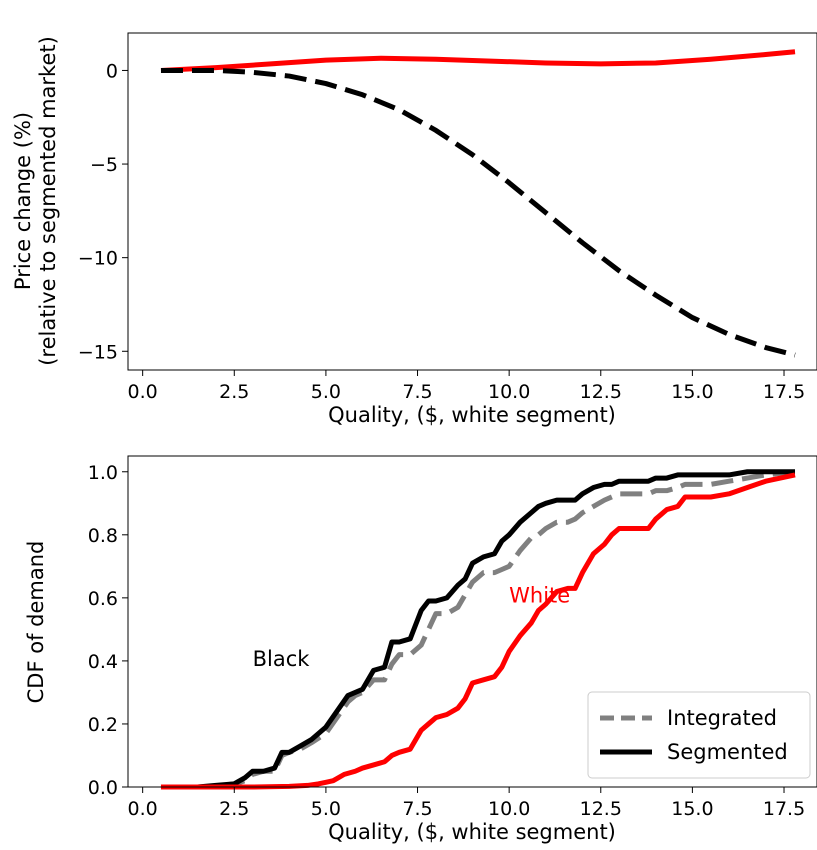  Describe the element at coordinates (103, 725) in the screenshot. I see `demand-cdf-y-tick-label: 0.2` at that location.